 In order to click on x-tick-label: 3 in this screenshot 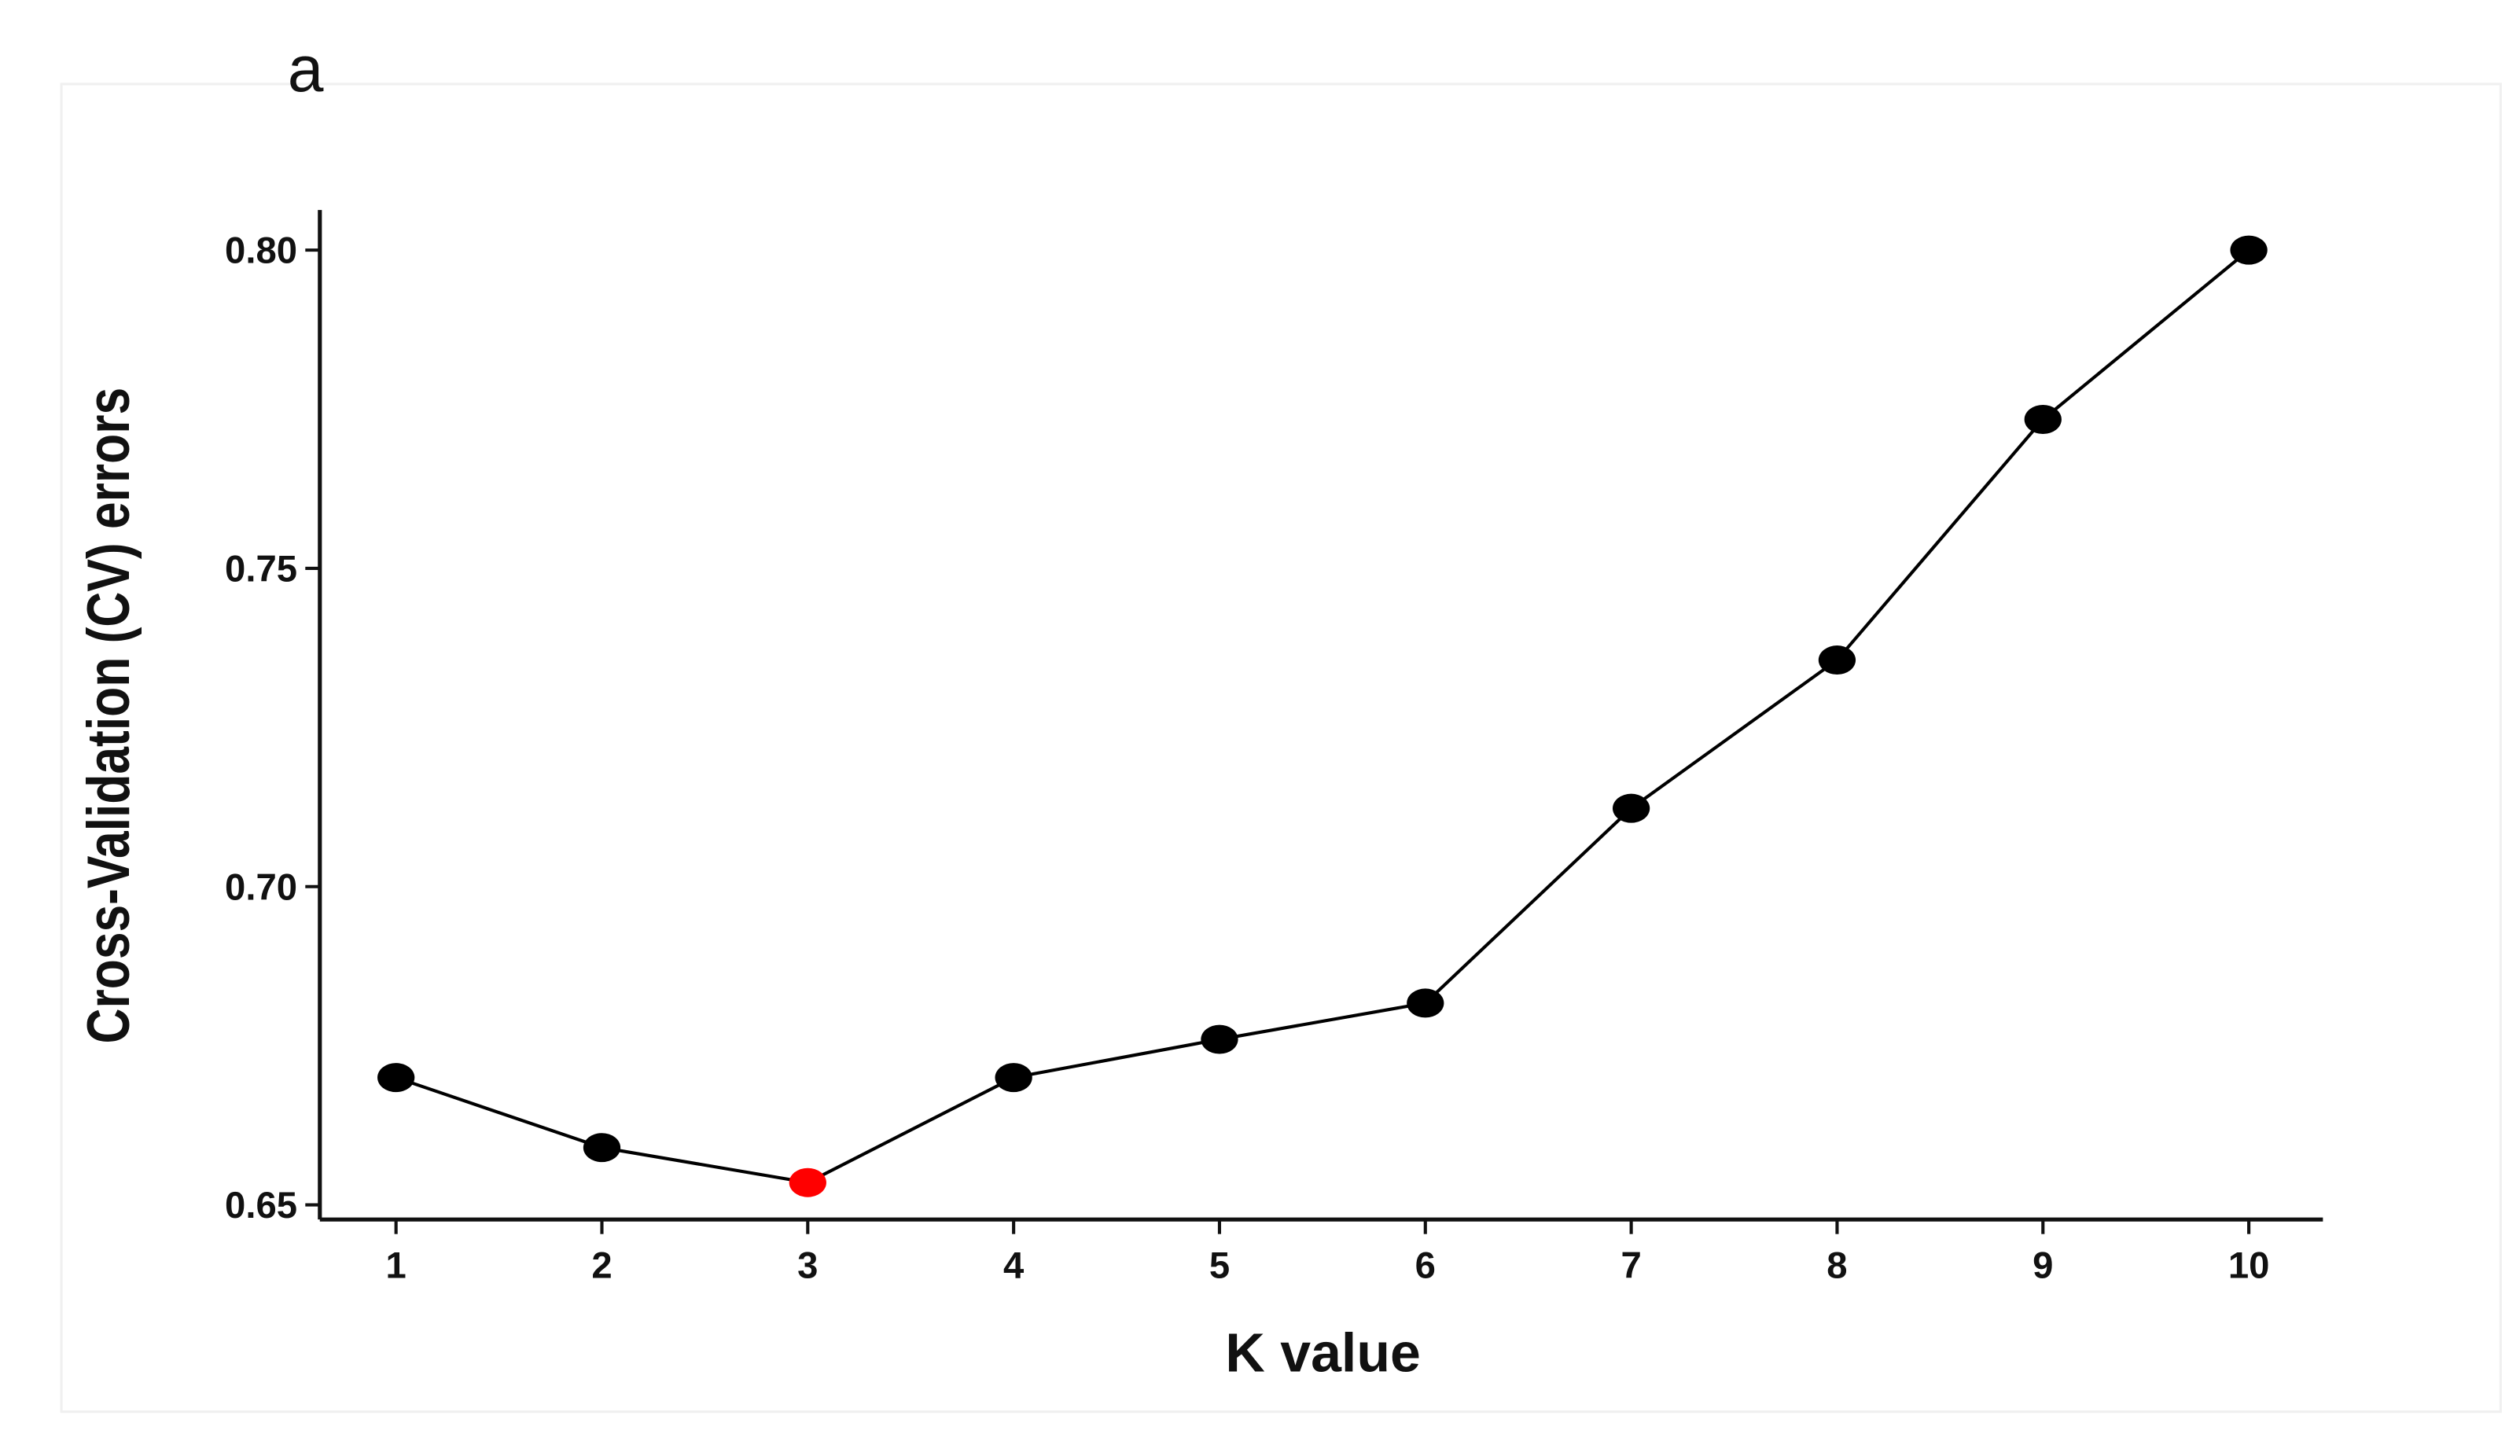, I will do `click(807, 1265)`.